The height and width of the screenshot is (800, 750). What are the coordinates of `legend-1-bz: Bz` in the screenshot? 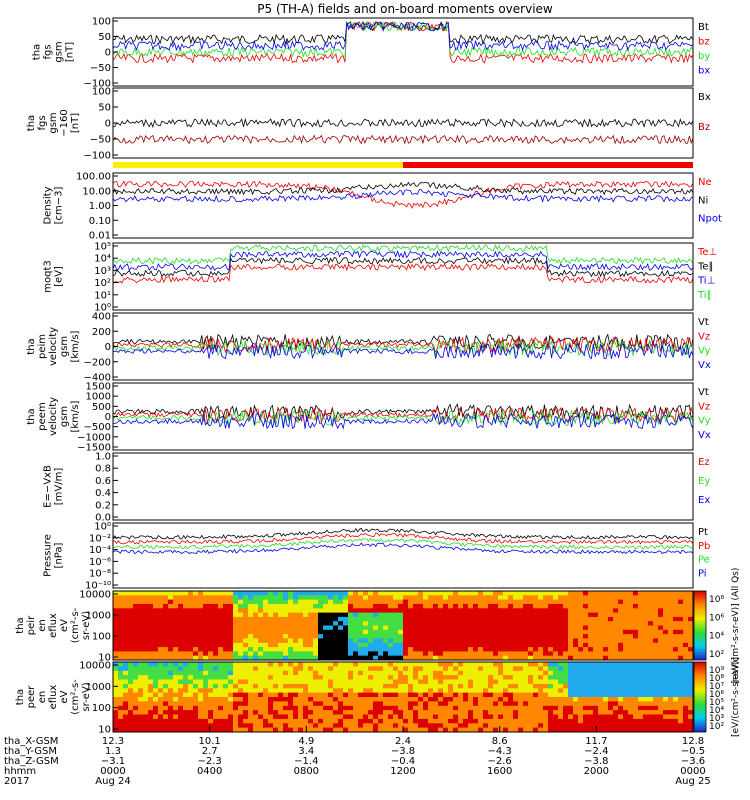 It's located at (704, 127).